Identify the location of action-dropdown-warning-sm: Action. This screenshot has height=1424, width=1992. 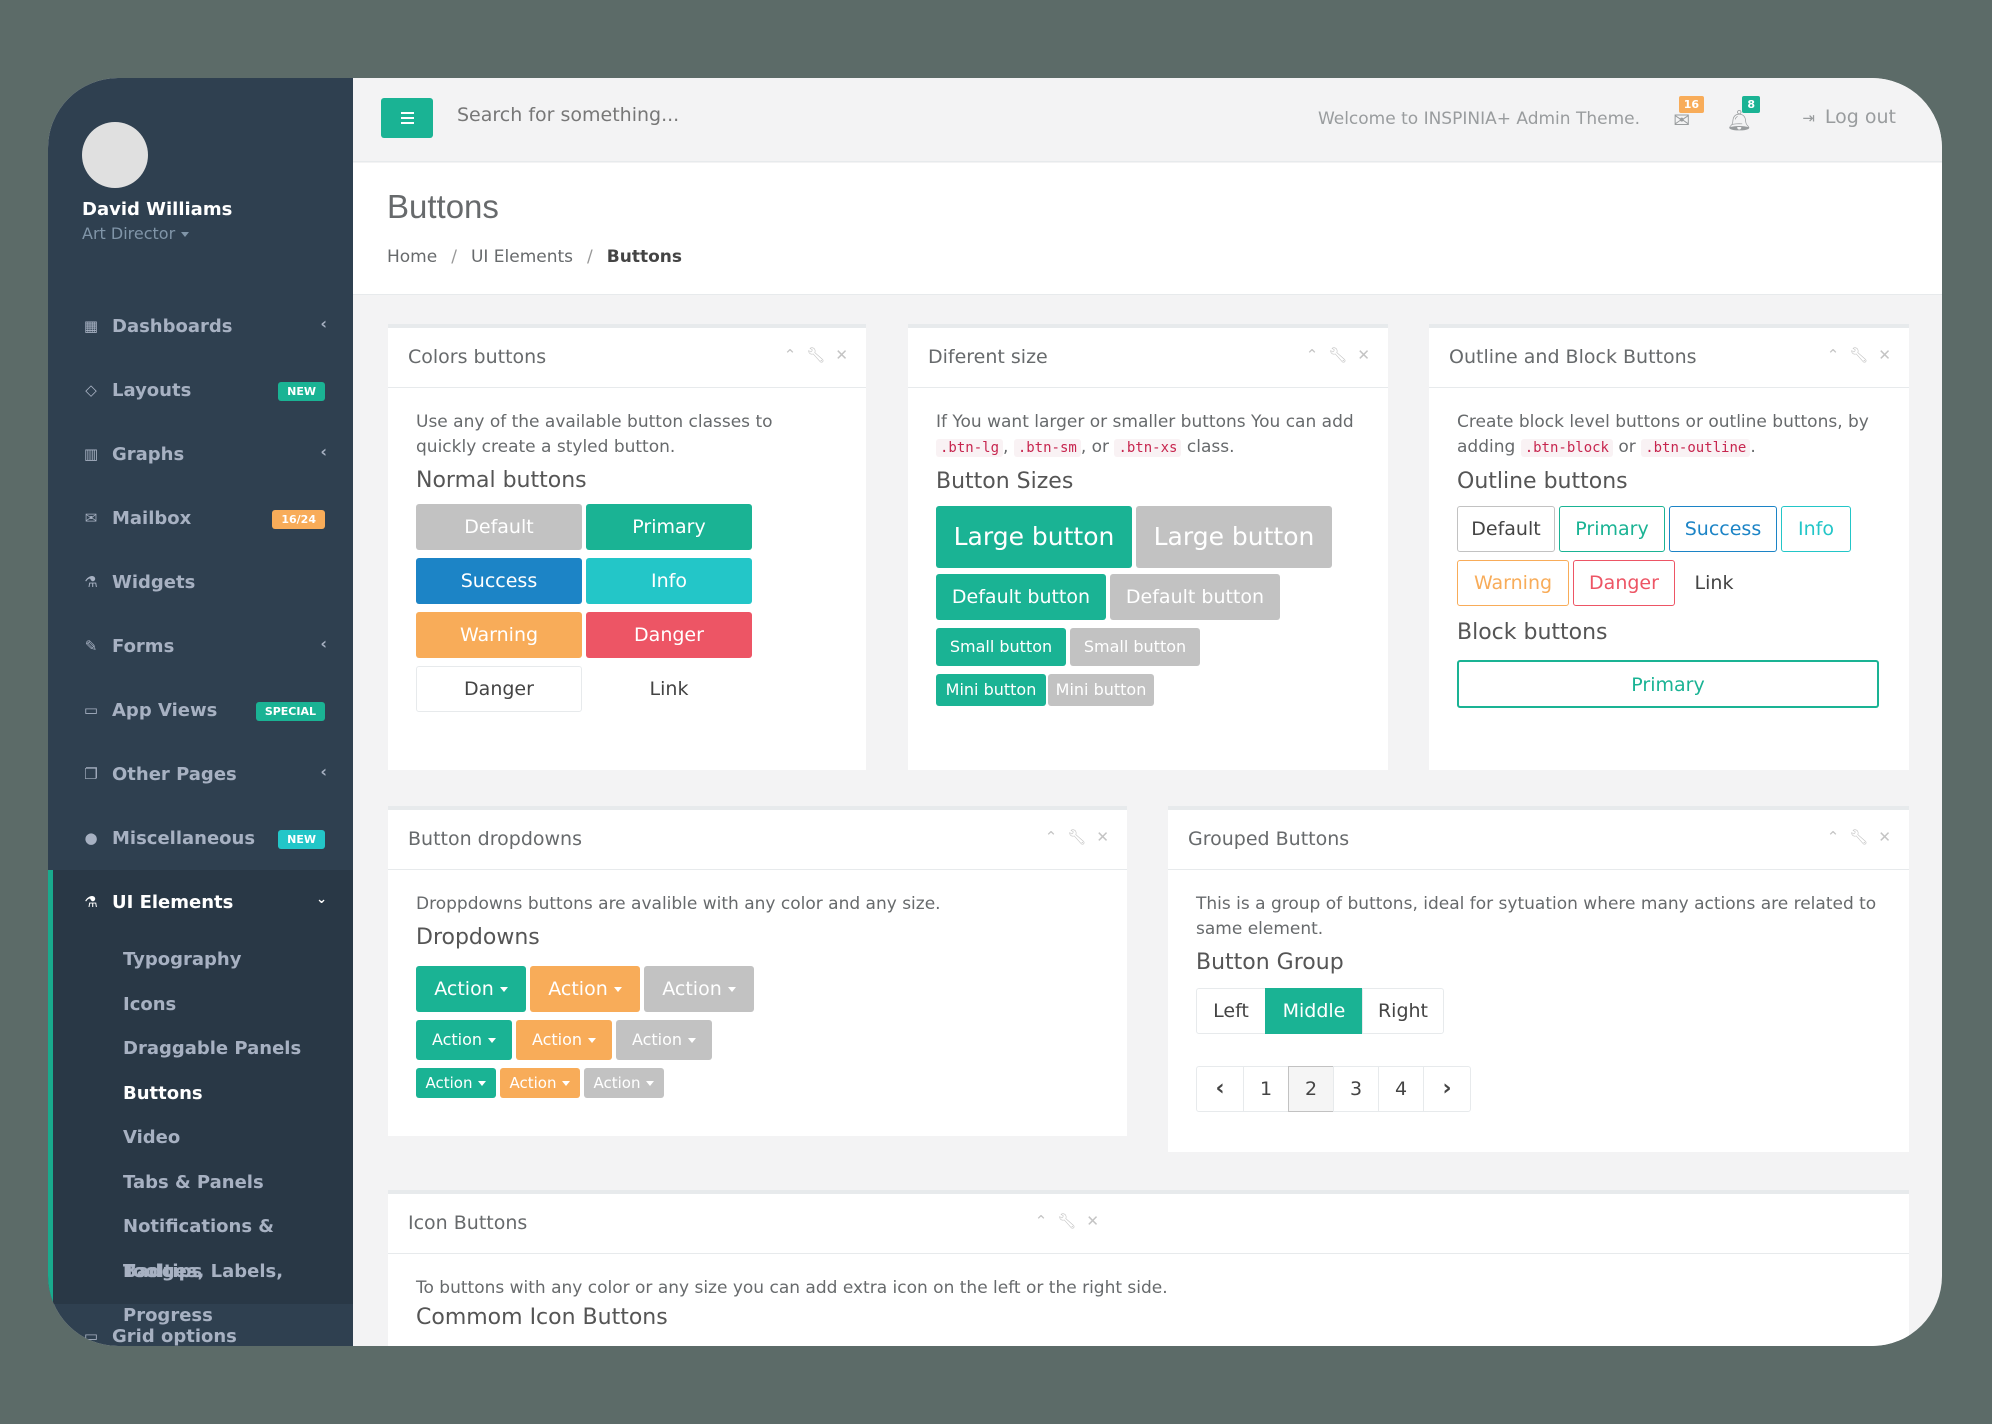
(564, 1040).